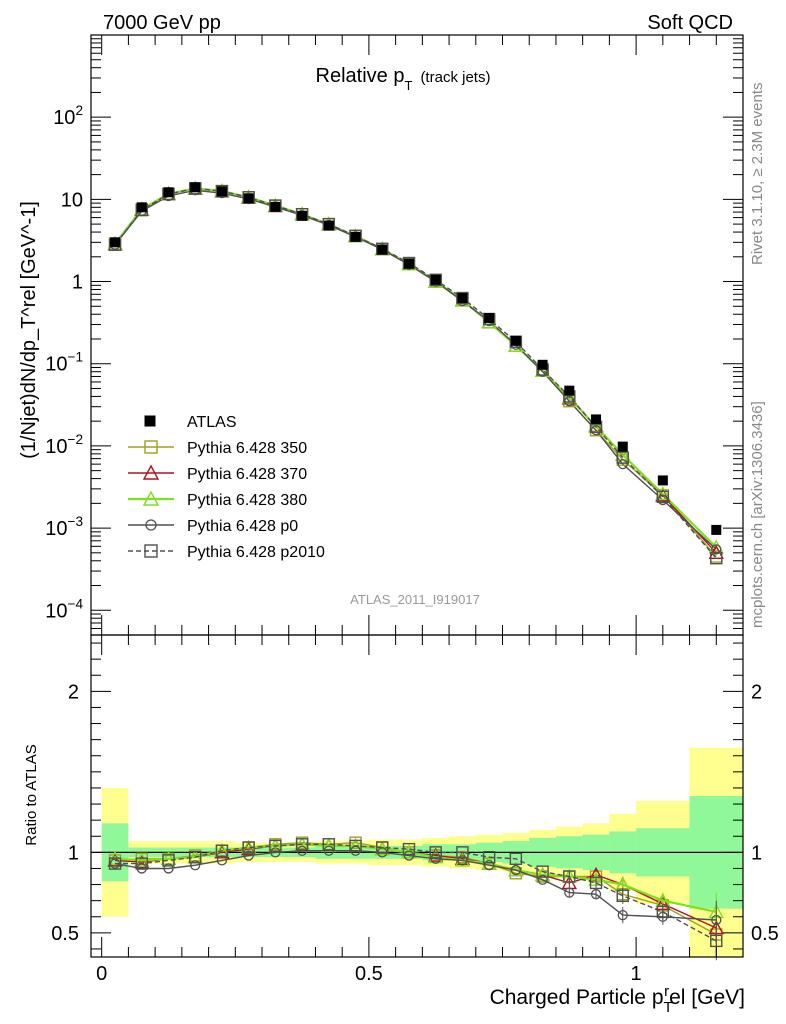 The width and height of the screenshot is (786, 1024). I want to click on chart-title: Relative pT (track jets), so click(403, 79).